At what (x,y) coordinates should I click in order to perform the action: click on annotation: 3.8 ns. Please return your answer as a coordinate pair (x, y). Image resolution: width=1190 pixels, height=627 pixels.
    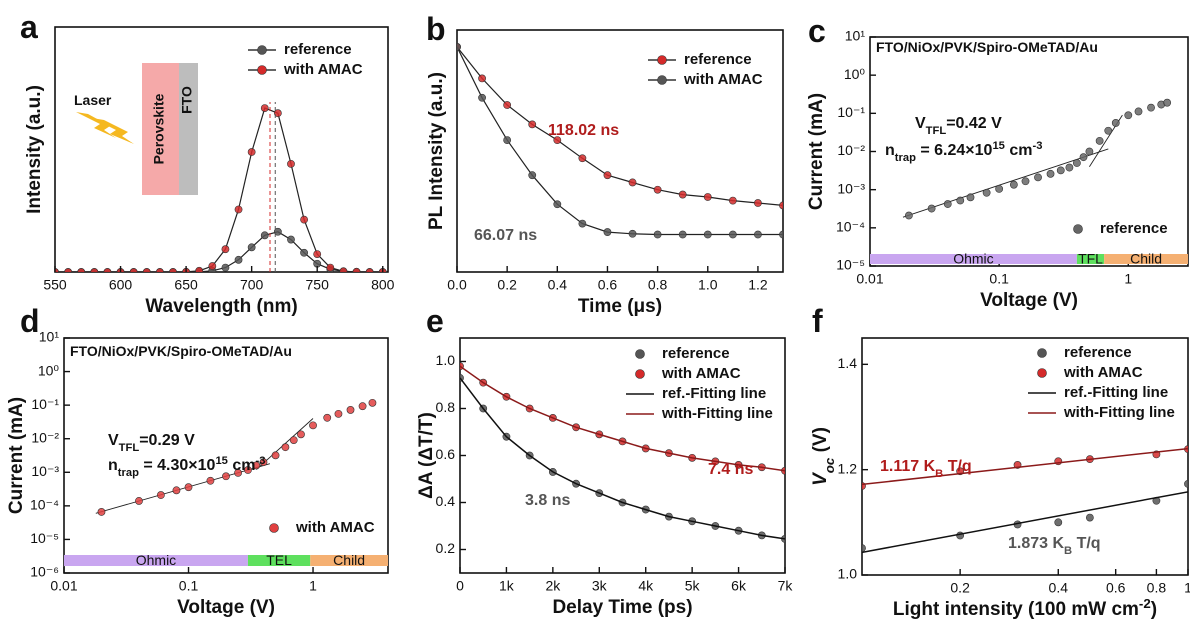
    Looking at the image, I should click on (547, 500).